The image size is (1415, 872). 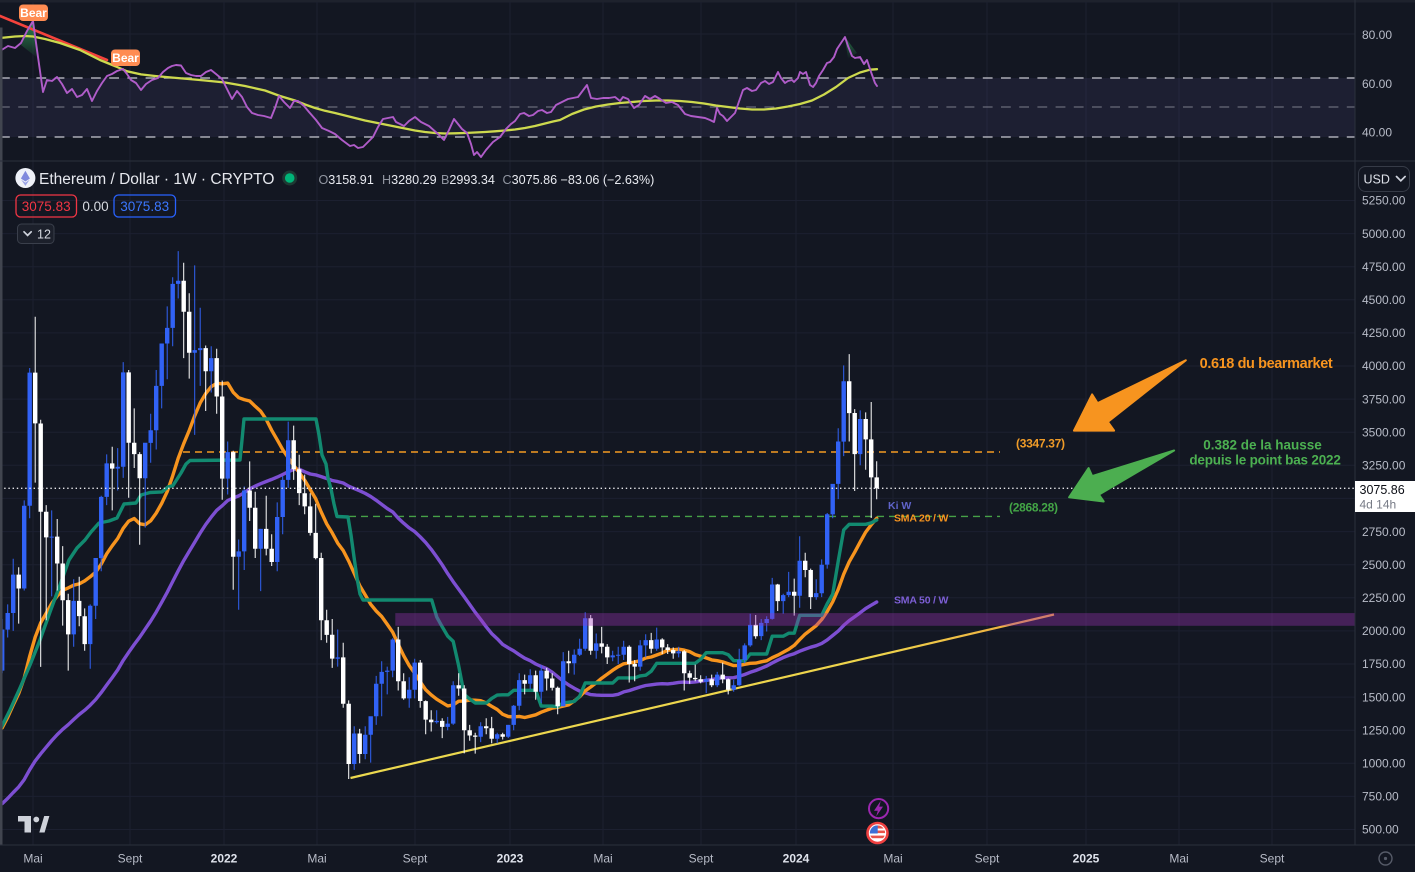 I want to click on svg-text: 0.618 du bearmarket, so click(x=1266, y=364).